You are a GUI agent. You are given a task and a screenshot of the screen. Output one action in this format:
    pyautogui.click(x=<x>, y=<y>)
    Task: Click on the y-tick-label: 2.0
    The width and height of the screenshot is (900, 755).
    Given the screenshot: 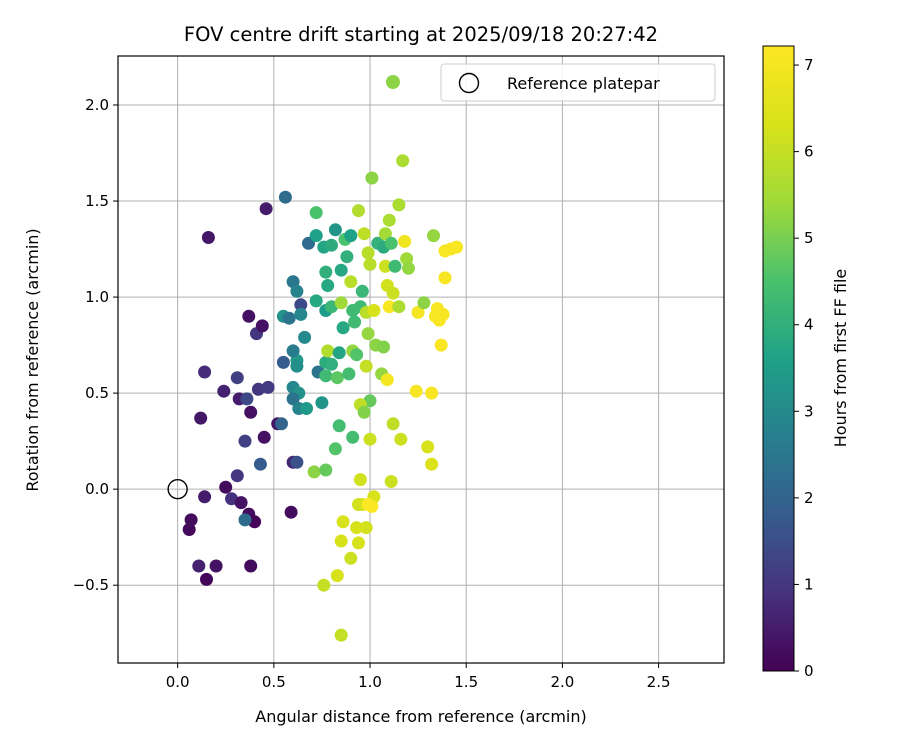 What is the action you would take?
    pyautogui.click(x=97, y=105)
    